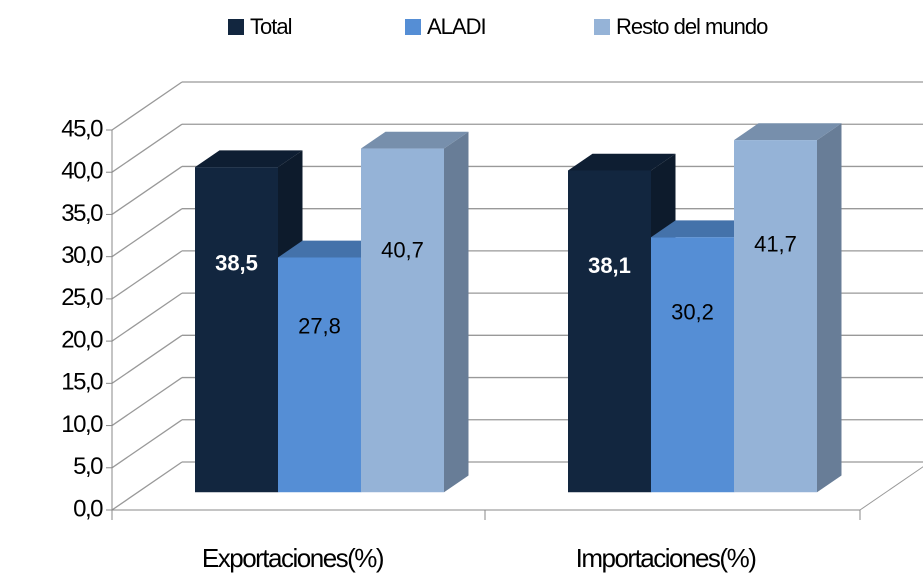 The height and width of the screenshot is (580, 923). What do you see at coordinates (891, 488) in the screenshot?
I see `axis-line` at bounding box center [891, 488].